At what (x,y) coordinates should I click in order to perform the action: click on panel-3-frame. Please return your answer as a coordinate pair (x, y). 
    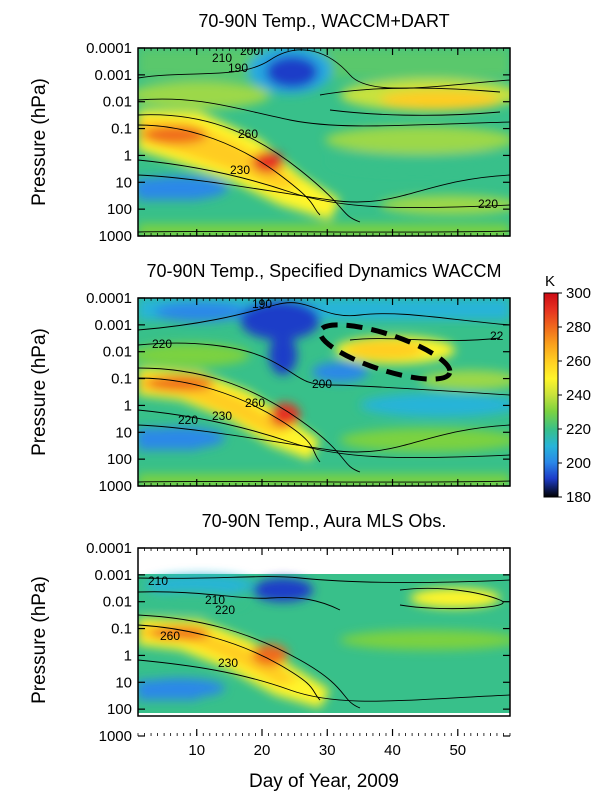
    Looking at the image, I should click on (324, 632).